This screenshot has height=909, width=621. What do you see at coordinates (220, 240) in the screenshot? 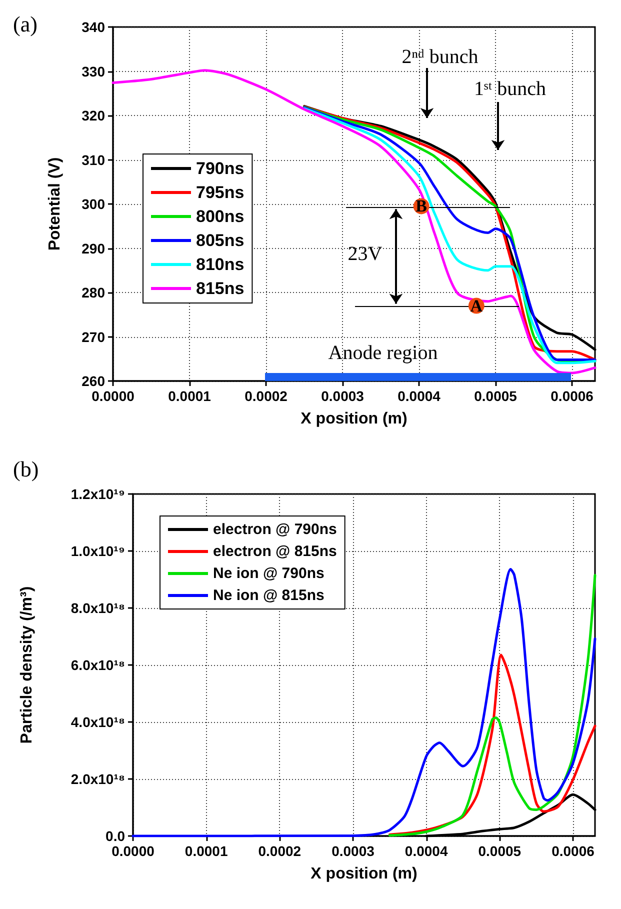
I see `legend-label: 805ns` at bounding box center [220, 240].